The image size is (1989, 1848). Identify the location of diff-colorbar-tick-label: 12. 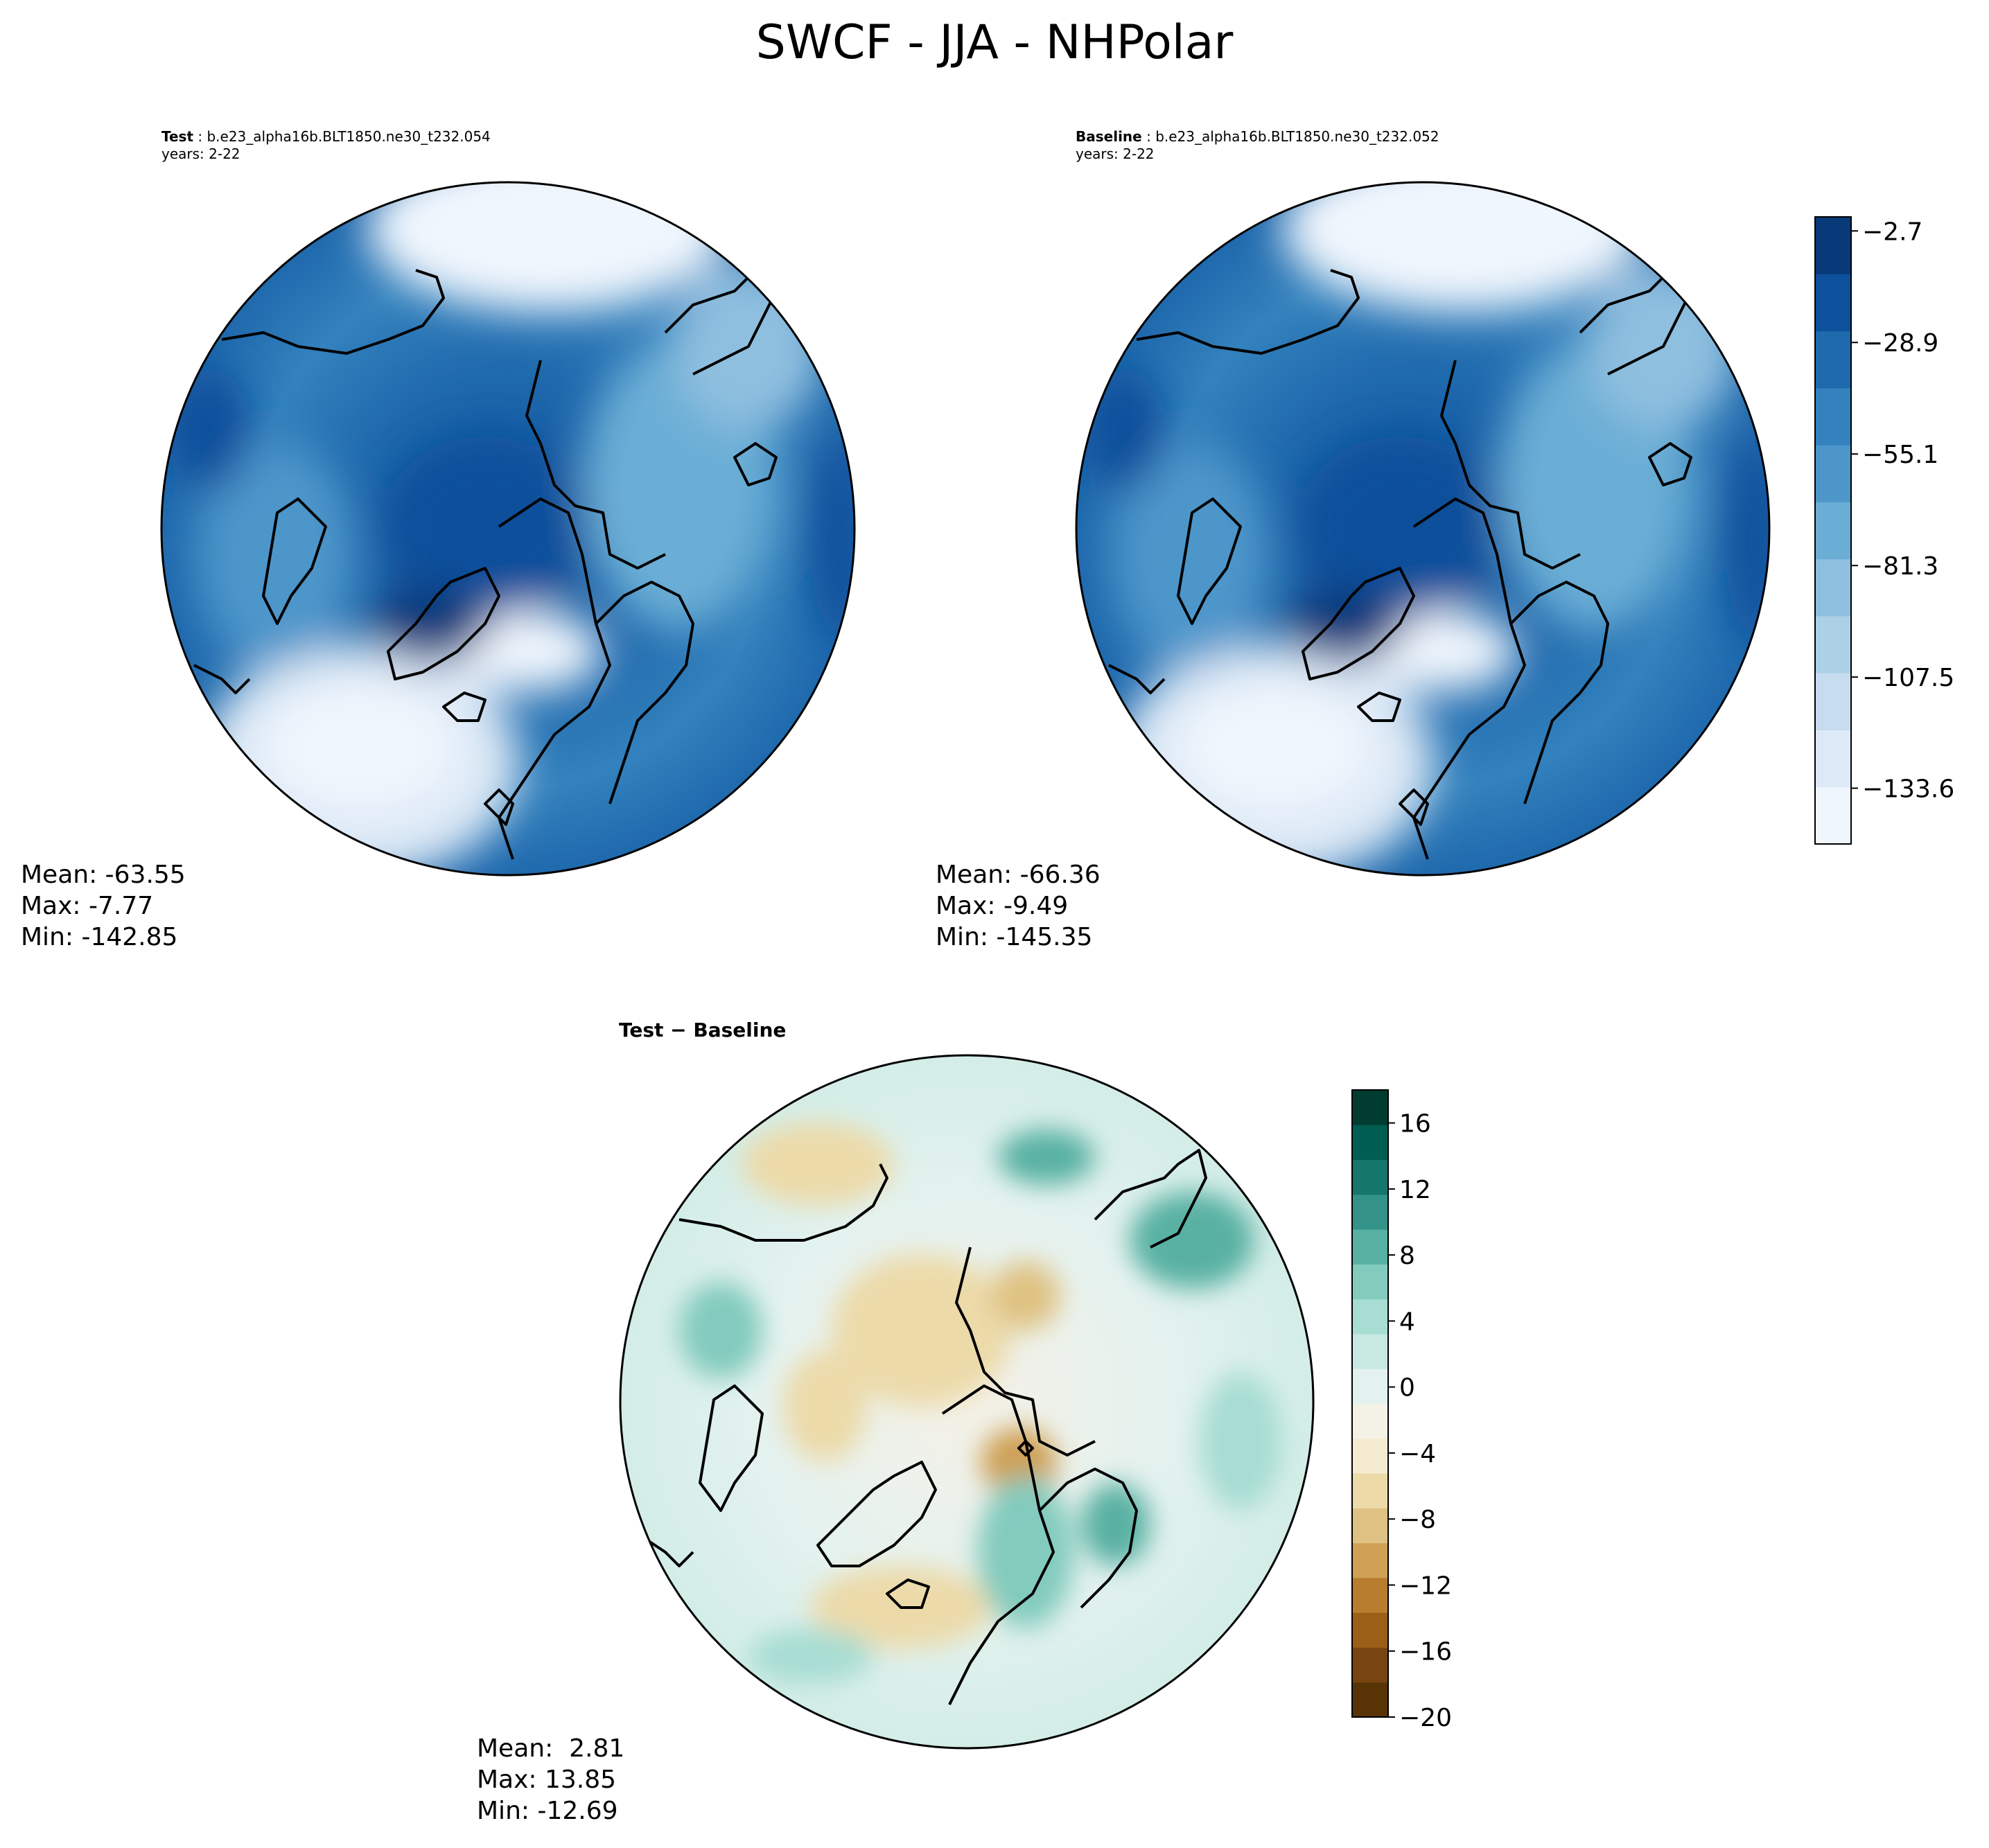
(1415, 1190).